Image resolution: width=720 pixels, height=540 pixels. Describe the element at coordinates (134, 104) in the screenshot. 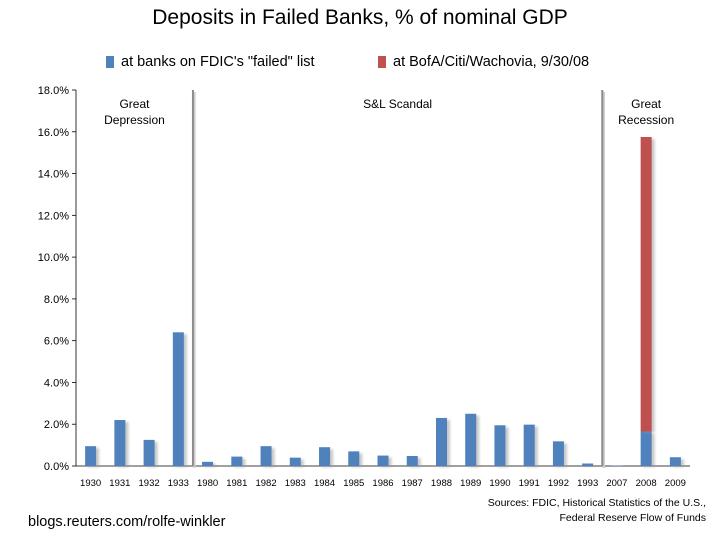

I see `era-label-0-line-0: Great` at that location.